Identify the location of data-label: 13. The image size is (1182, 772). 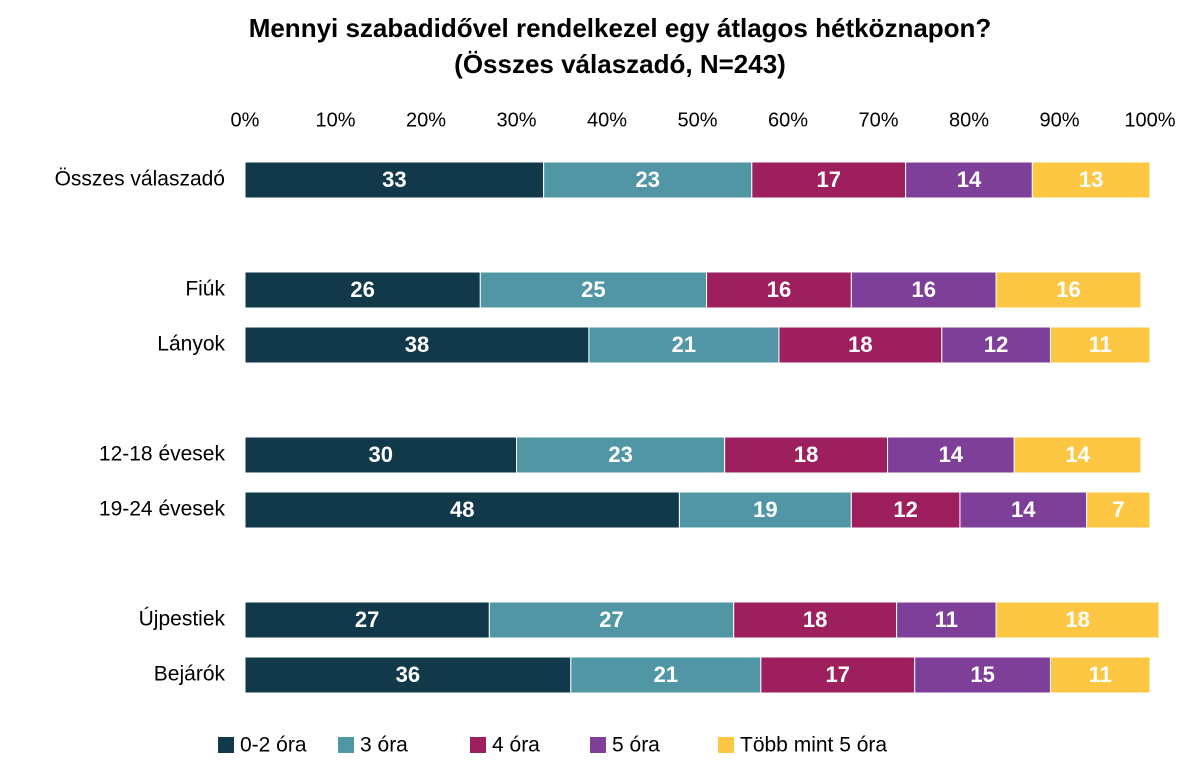
(1091, 179).